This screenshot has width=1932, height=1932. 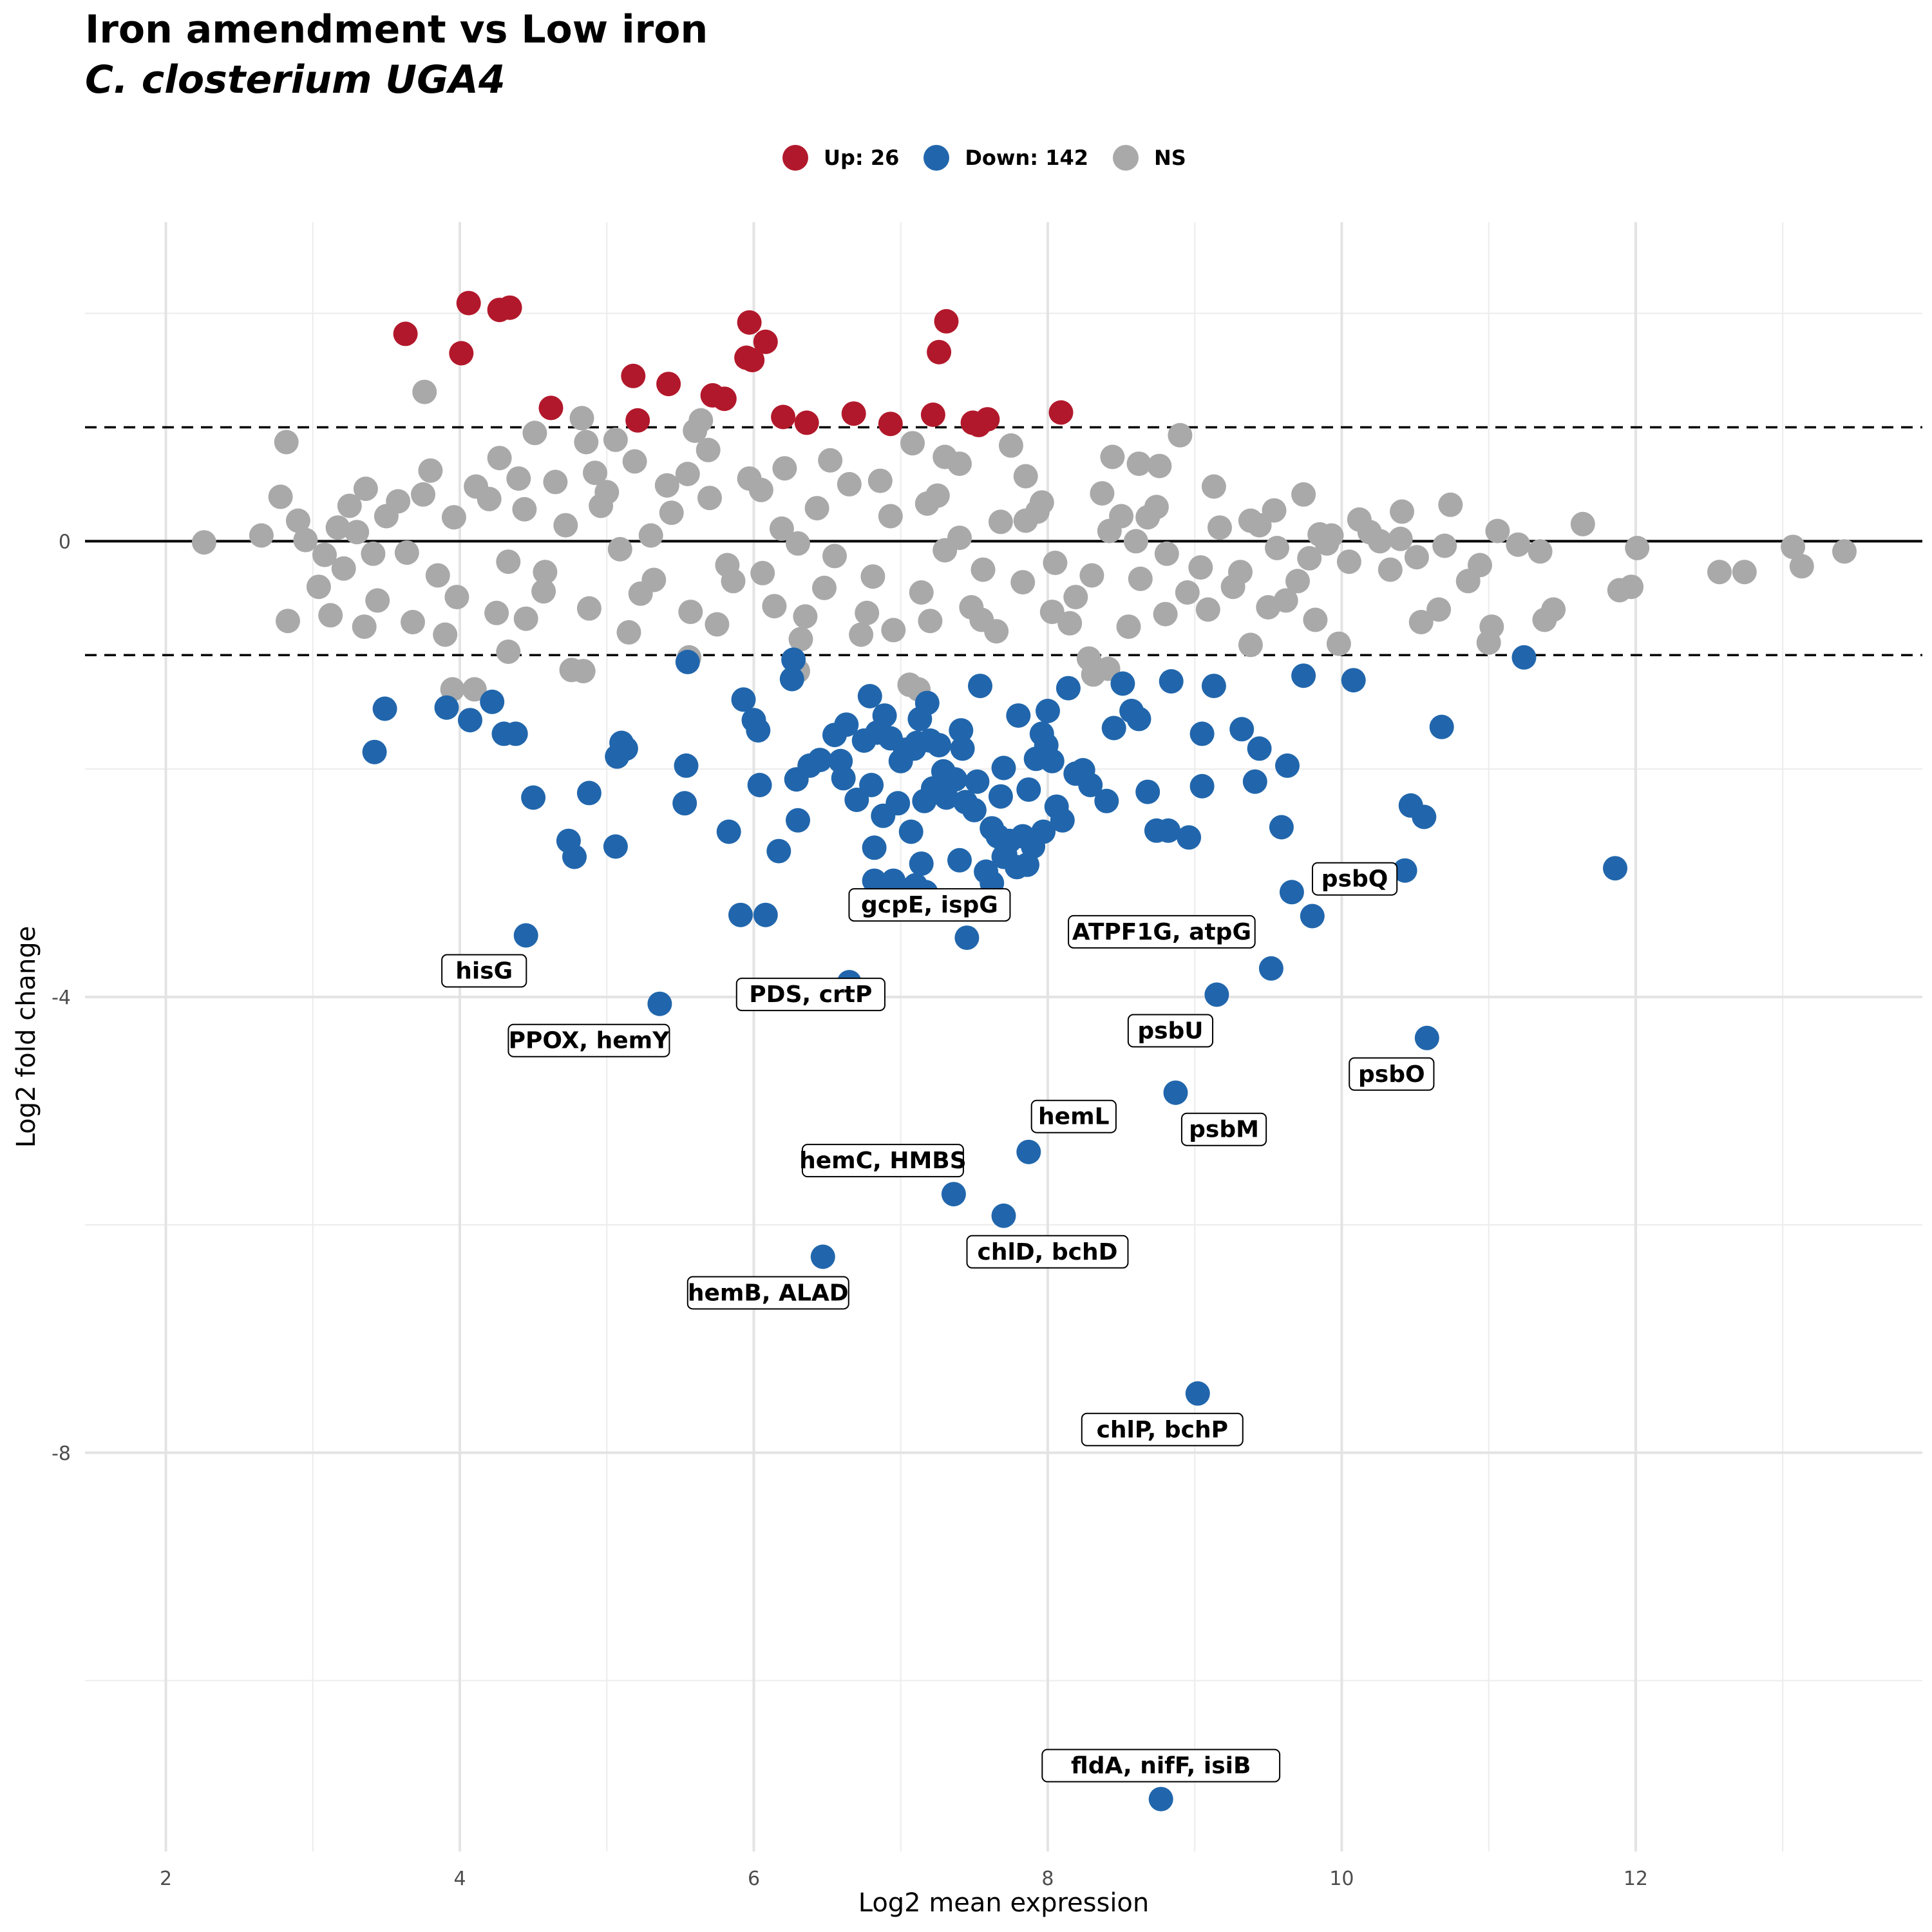 What do you see at coordinates (589, 1041) in the screenshot?
I see `gene-label-text: PPOX, hemY` at bounding box center [589, 1041].